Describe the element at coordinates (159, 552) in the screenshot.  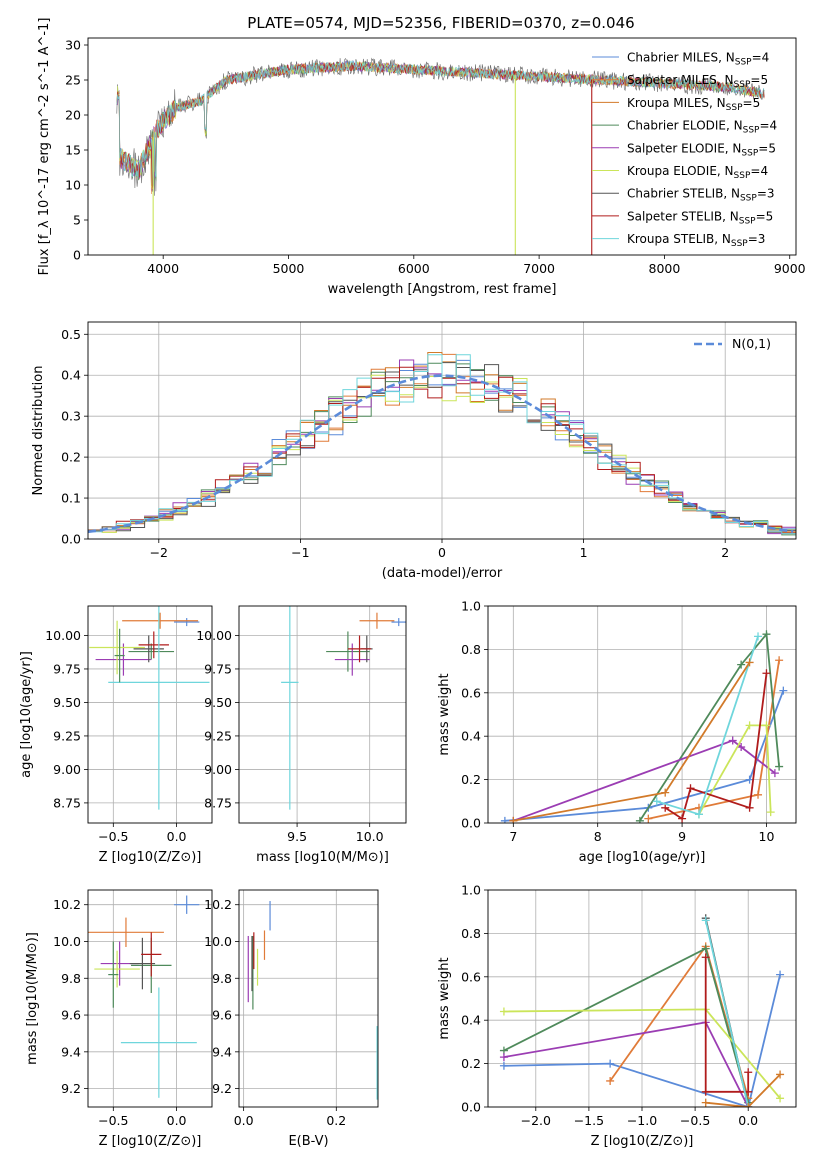
I see `x-tick-label: −2` at that location.